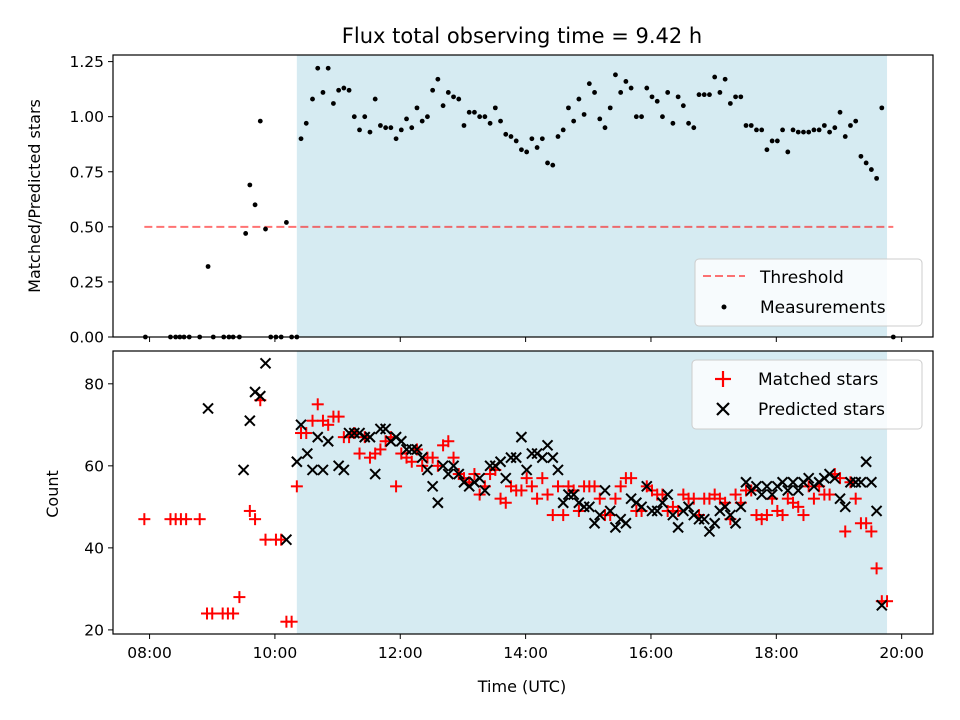 Image resolution: width=960 pixels, height=720 pixels. What do you see at coordinates (86, 338) in the screenshot?
I see `top-y-tick-label: 0.00` at bounding box center [86, 338].